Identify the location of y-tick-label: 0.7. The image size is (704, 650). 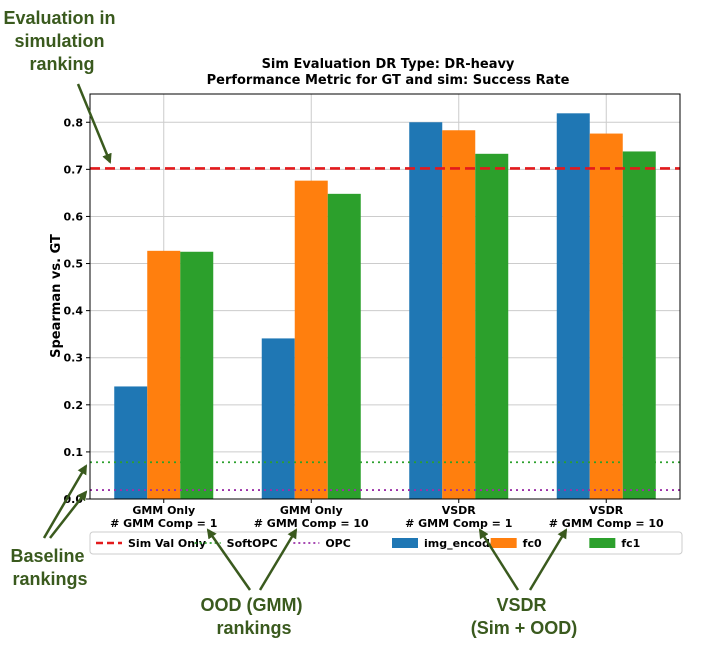
(74, 169).